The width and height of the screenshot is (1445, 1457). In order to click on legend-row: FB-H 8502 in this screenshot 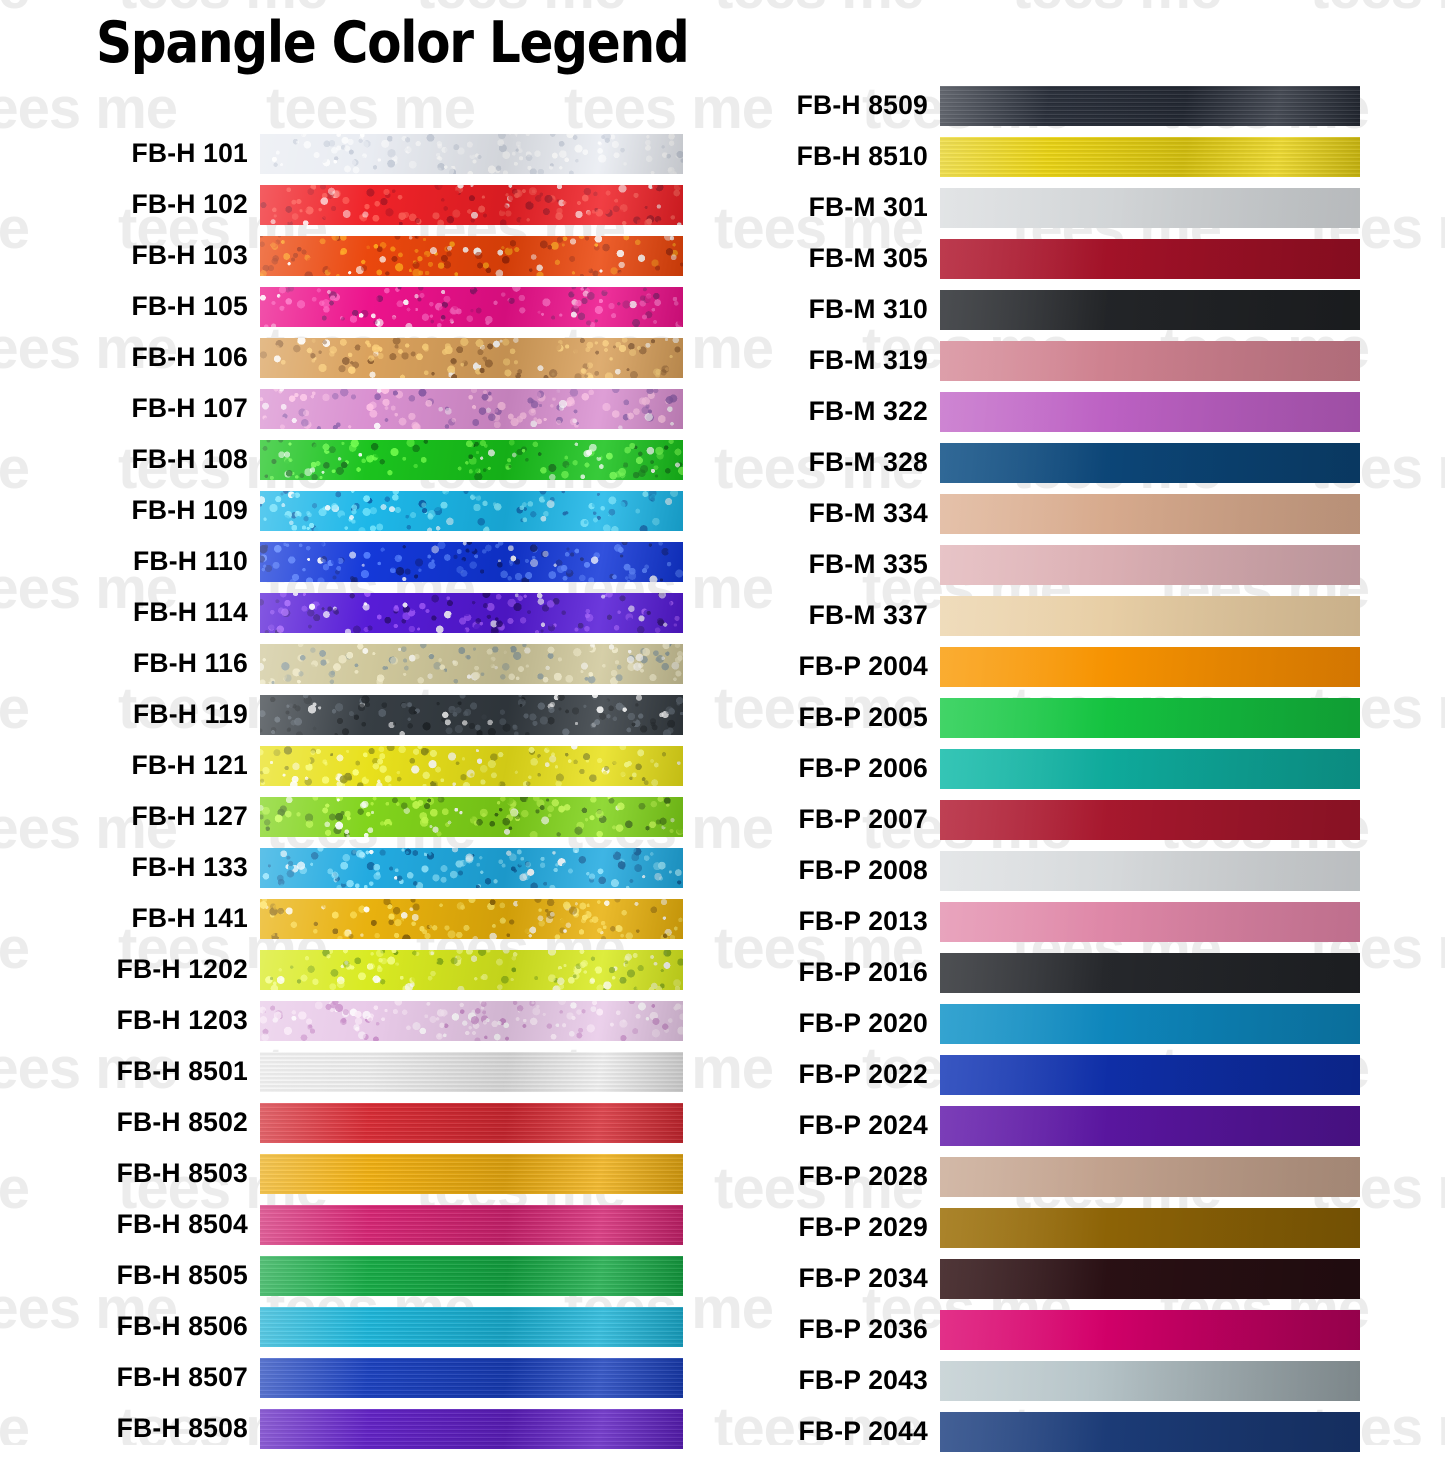, I will do `click(350, 1122)`.